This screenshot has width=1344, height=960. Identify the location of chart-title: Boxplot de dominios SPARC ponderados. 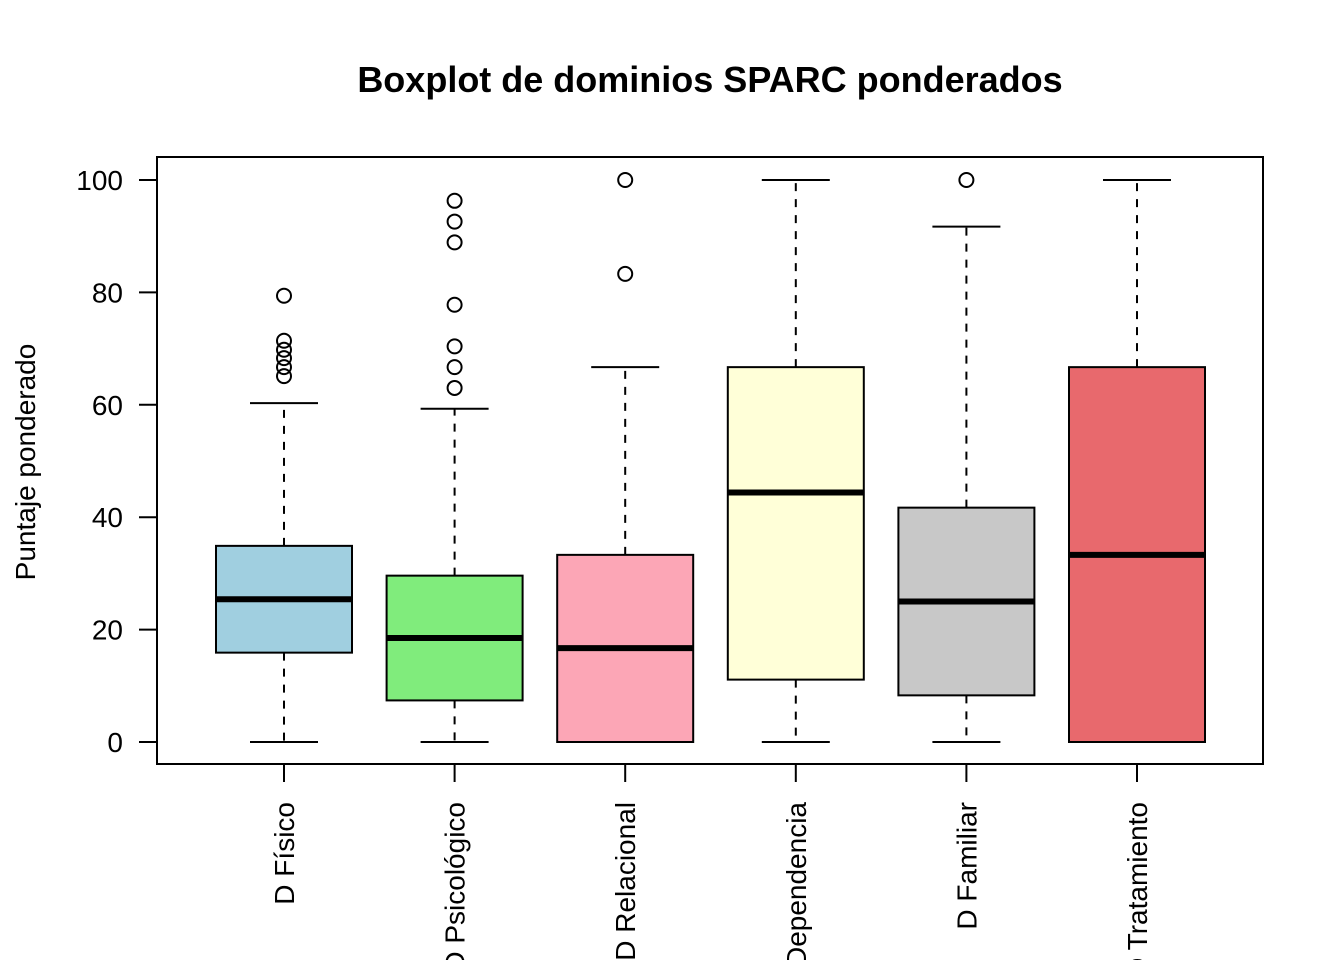
(709, 79).